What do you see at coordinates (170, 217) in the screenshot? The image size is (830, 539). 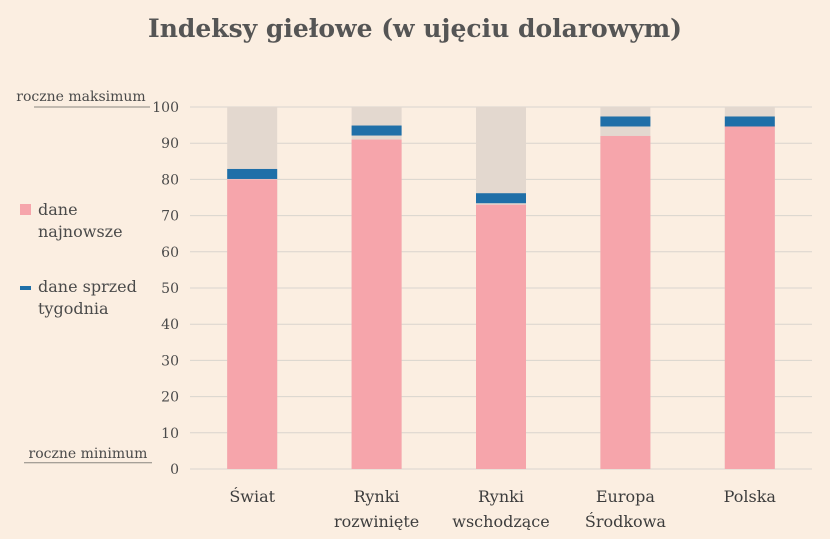 I see `y-tick-label: 70` at bounding box center [170, 217].